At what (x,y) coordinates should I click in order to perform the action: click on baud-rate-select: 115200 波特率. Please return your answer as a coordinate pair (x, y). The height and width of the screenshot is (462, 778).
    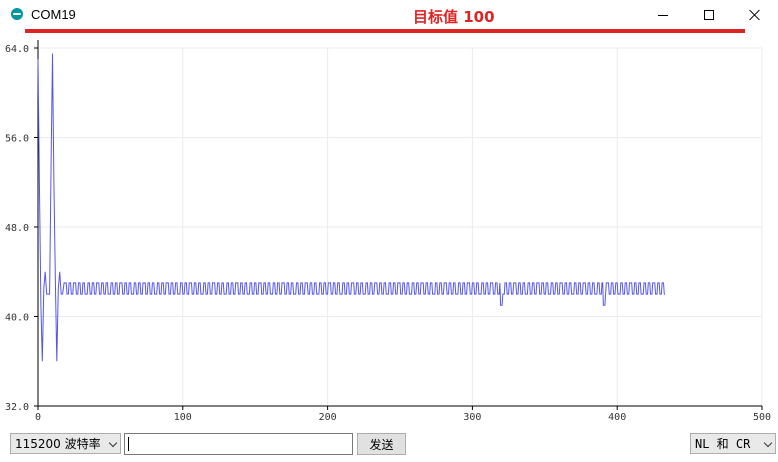
    Looking at the image, I should click on (65, 443).